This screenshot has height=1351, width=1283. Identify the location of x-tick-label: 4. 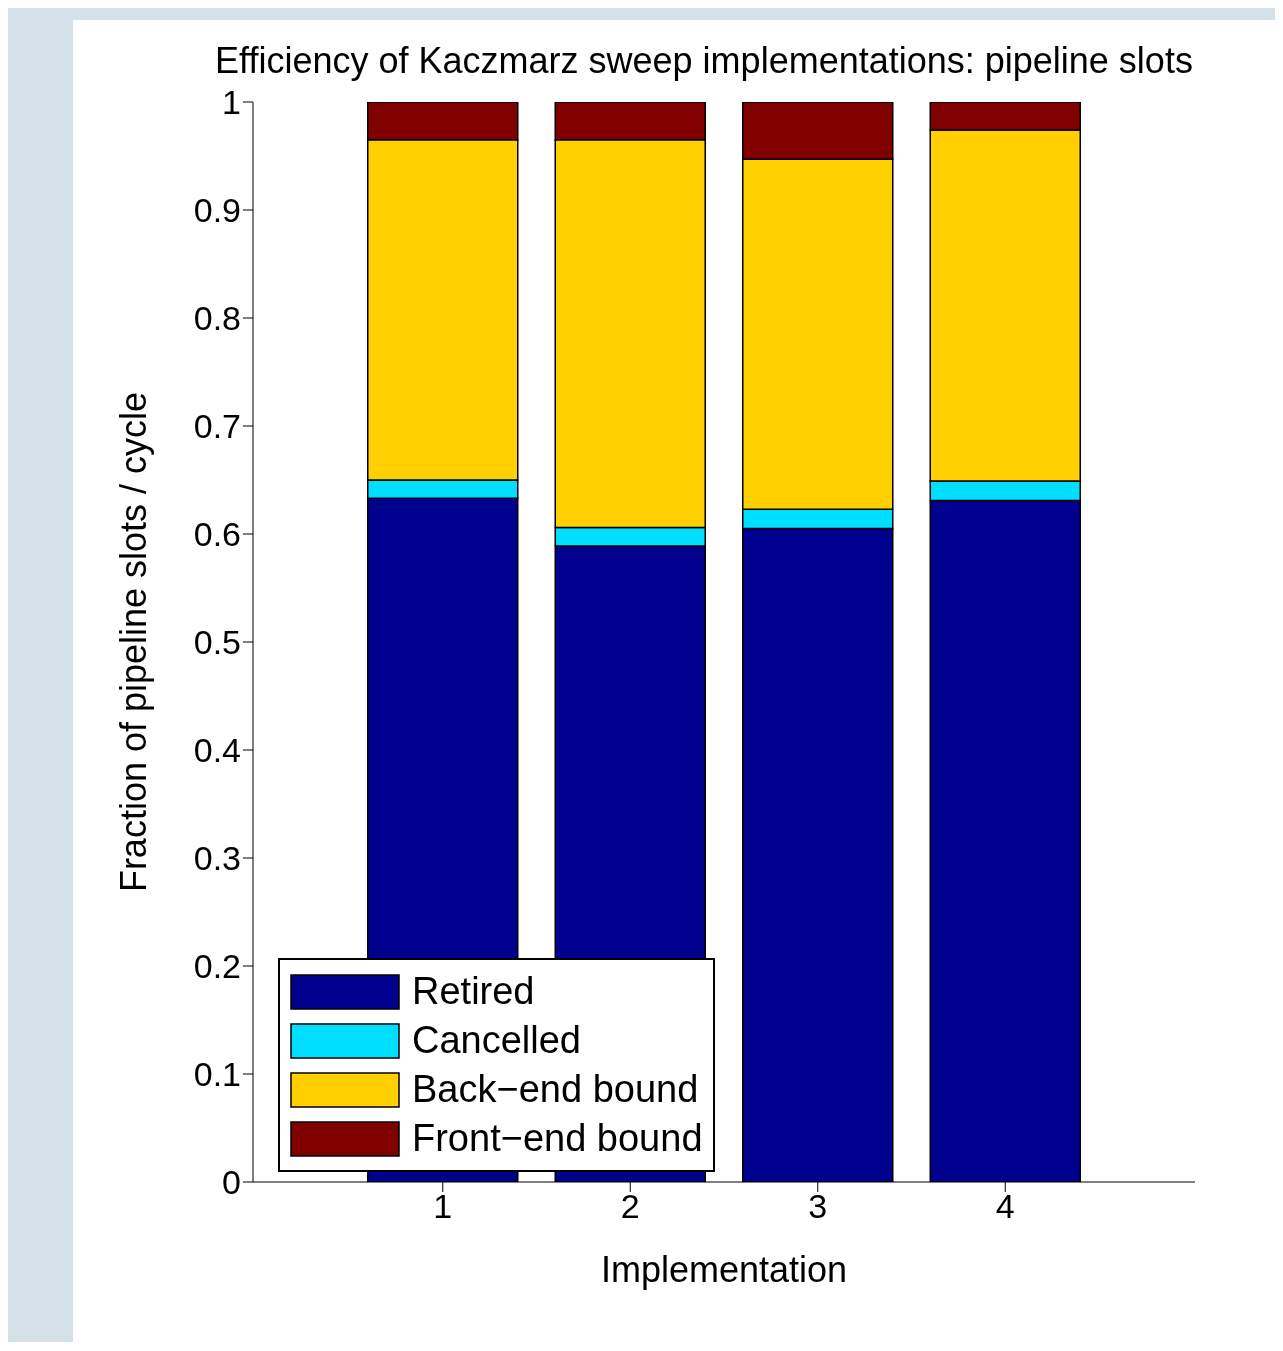
(1005, 1206).